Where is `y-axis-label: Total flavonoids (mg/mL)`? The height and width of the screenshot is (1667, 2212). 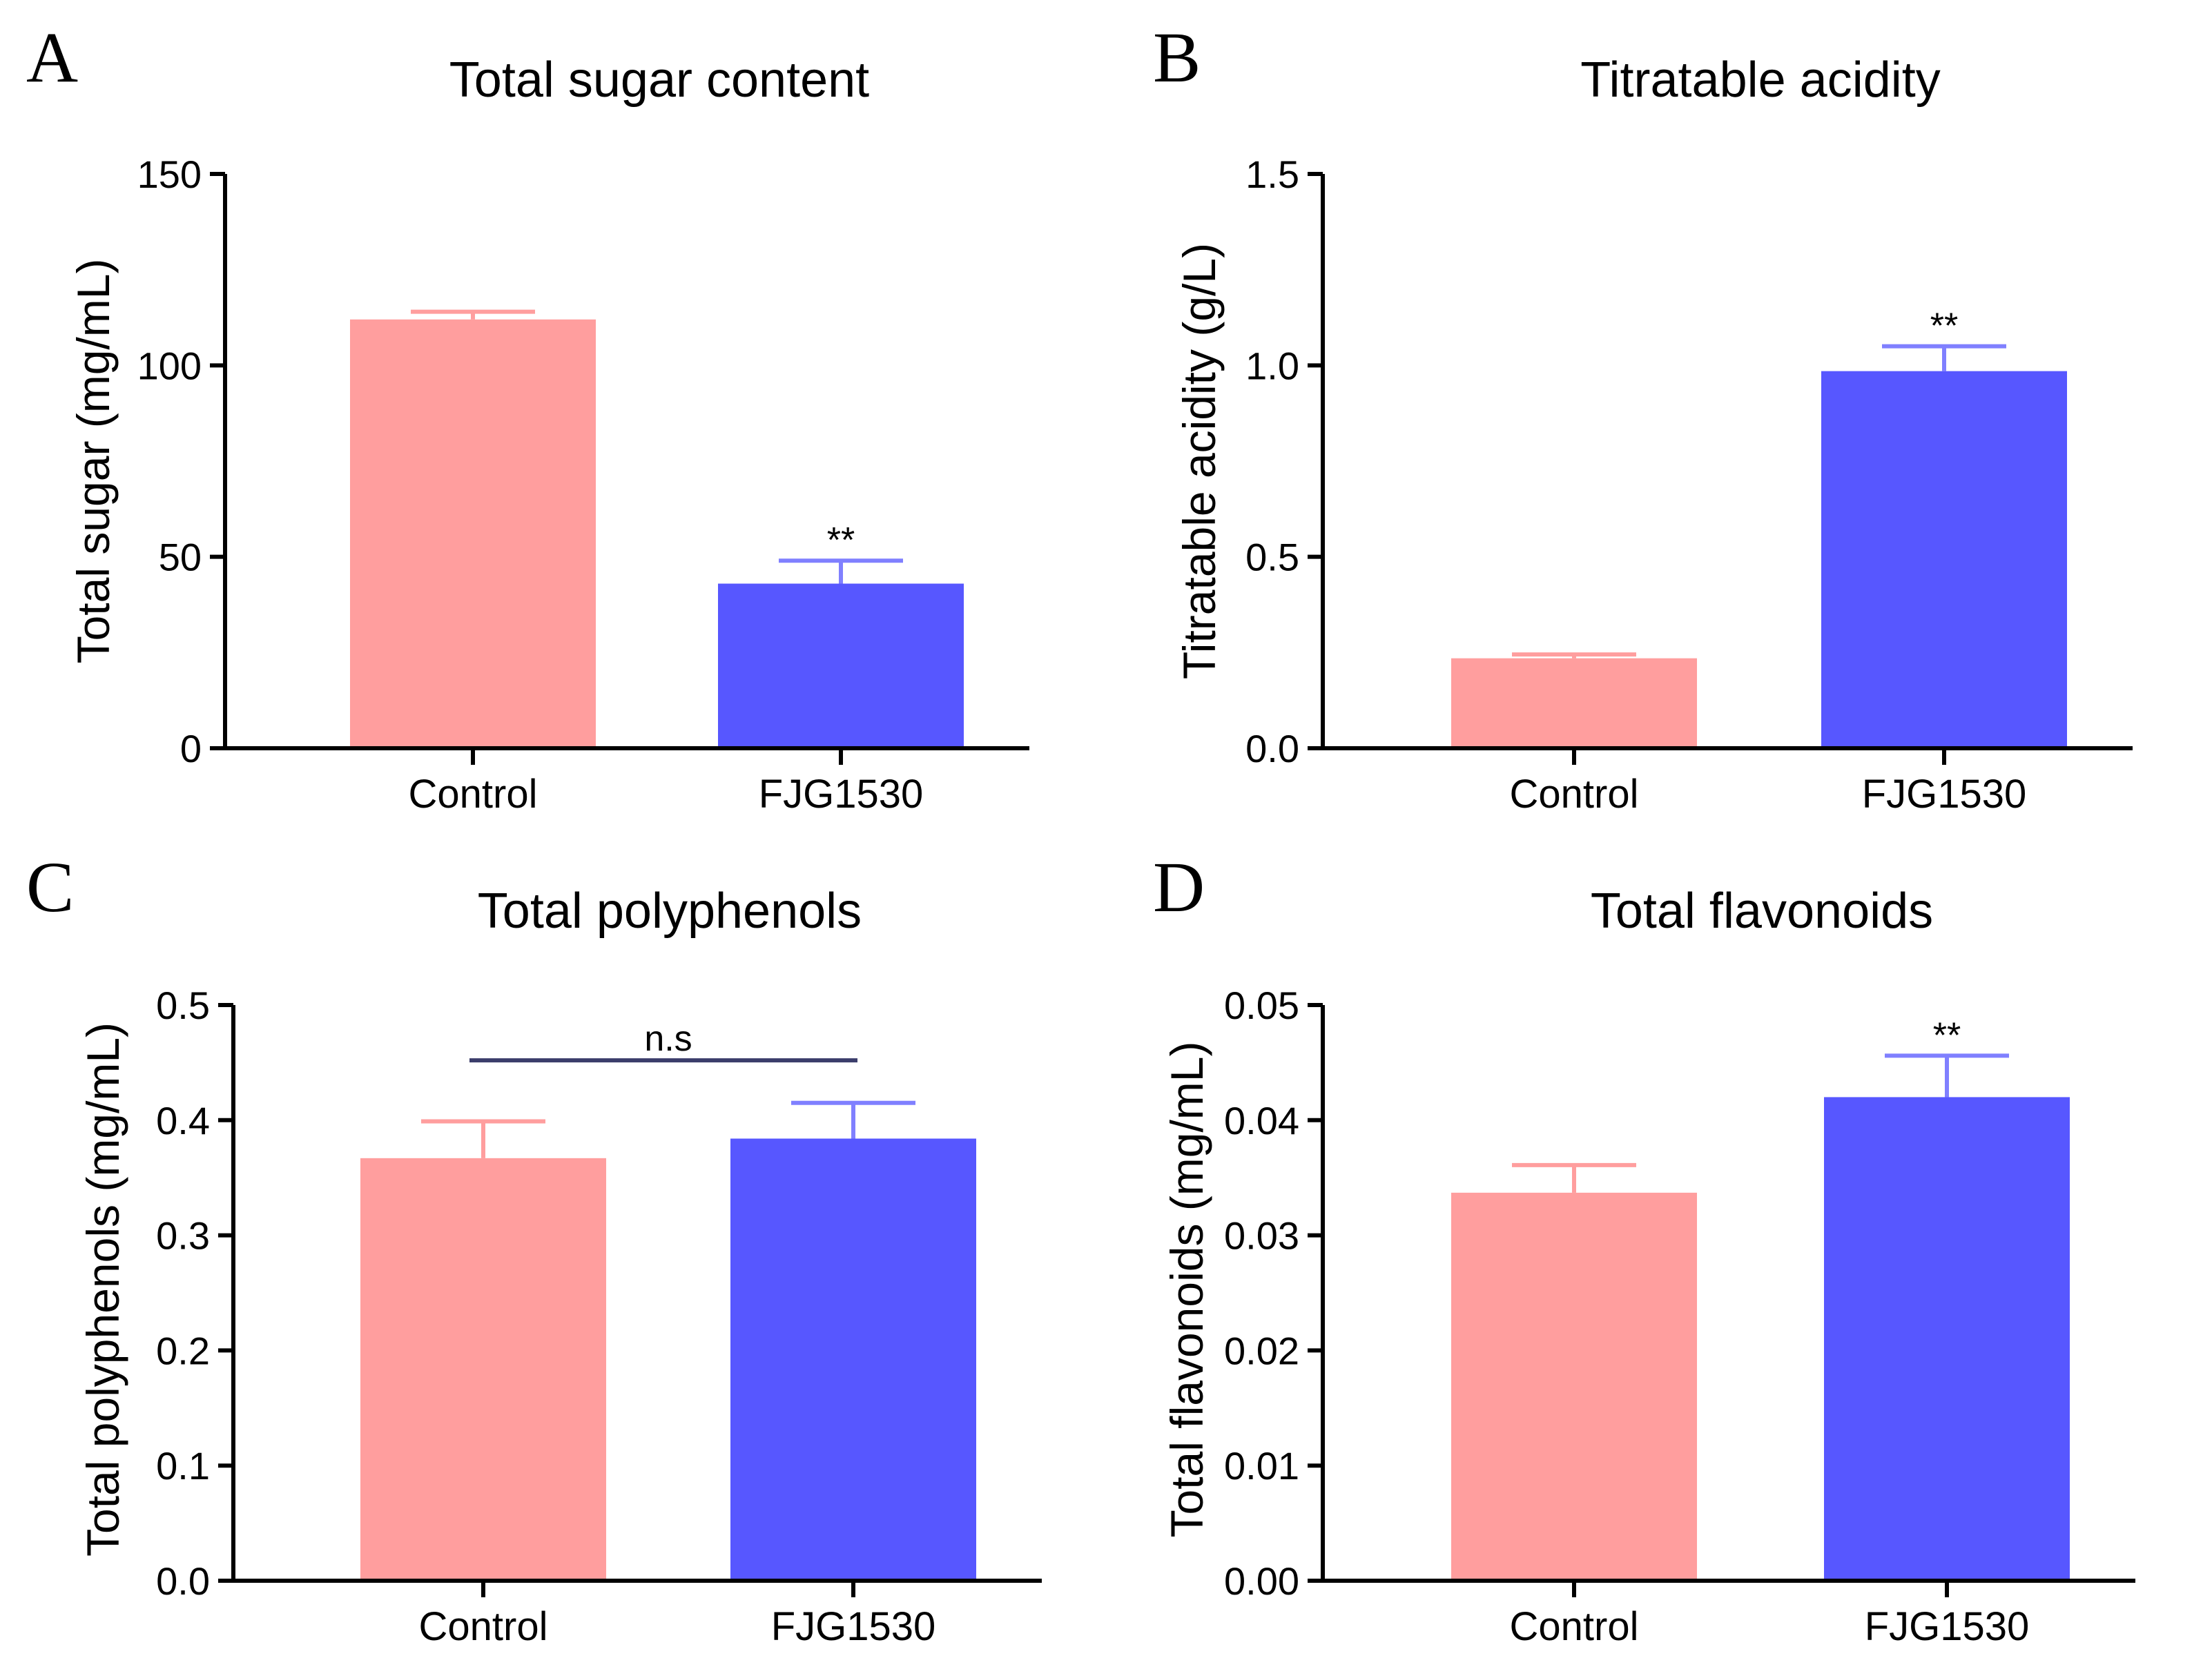
y-axis-label: Total flavonoids (mg/mL) is located at coordinates (1186, 1290).